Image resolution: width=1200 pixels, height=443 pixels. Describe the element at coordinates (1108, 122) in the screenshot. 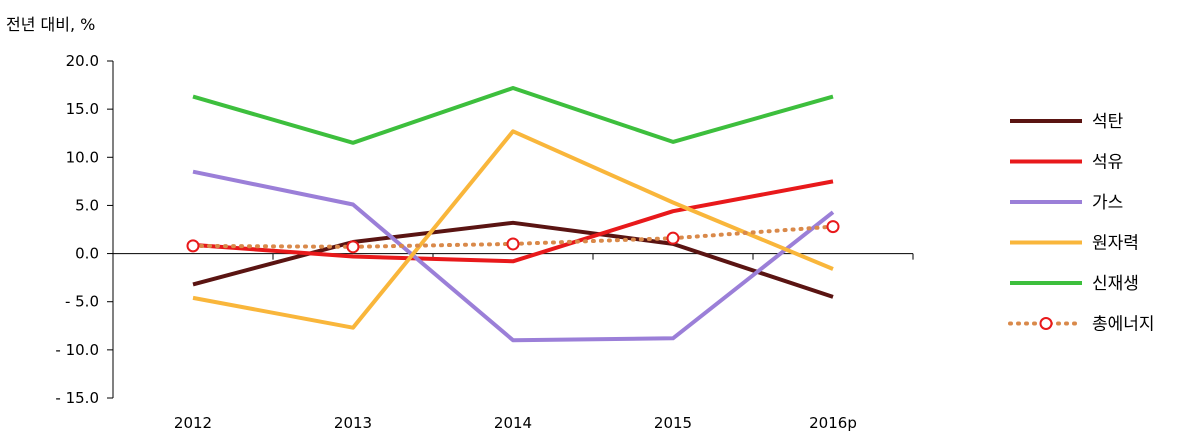

I see `legend-label: 석탄` at that location.